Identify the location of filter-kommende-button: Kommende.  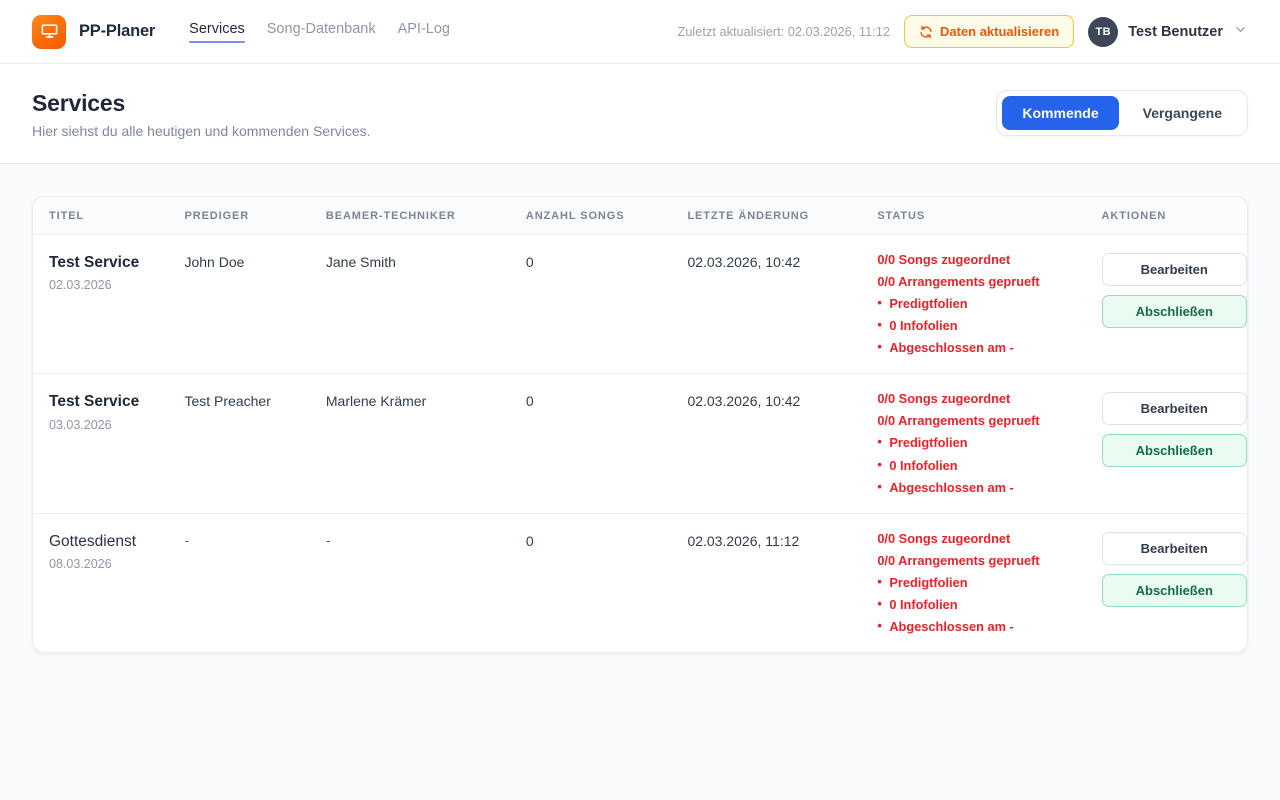
(1060, 113).